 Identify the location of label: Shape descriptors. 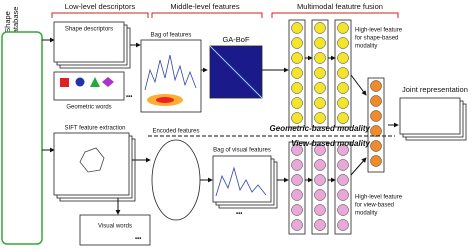
(89, 30).